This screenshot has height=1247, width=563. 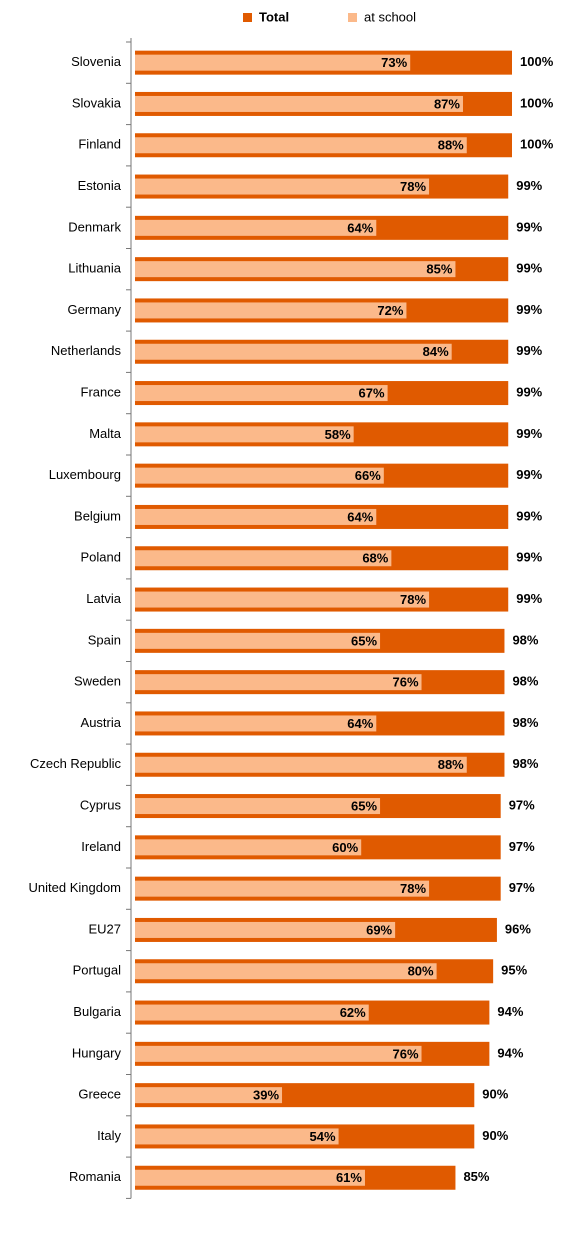 What do you see at coordinates (368, 475) in the screenshot?
I see `value-label: 66%` at bounding box center [368, 475].